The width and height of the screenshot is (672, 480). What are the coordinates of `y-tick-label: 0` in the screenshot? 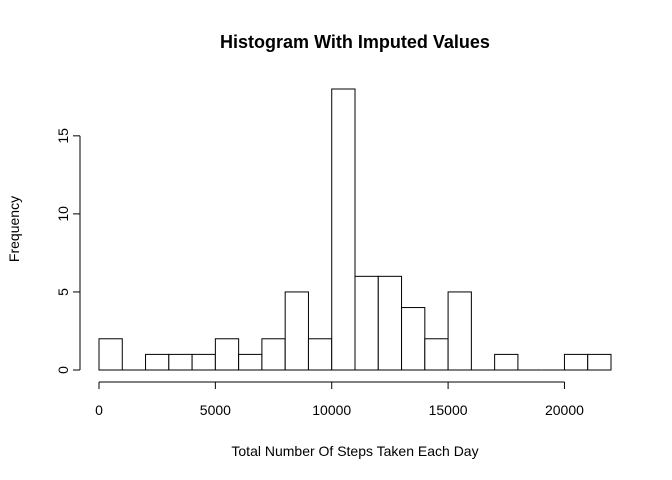 It's located at (63, 370).